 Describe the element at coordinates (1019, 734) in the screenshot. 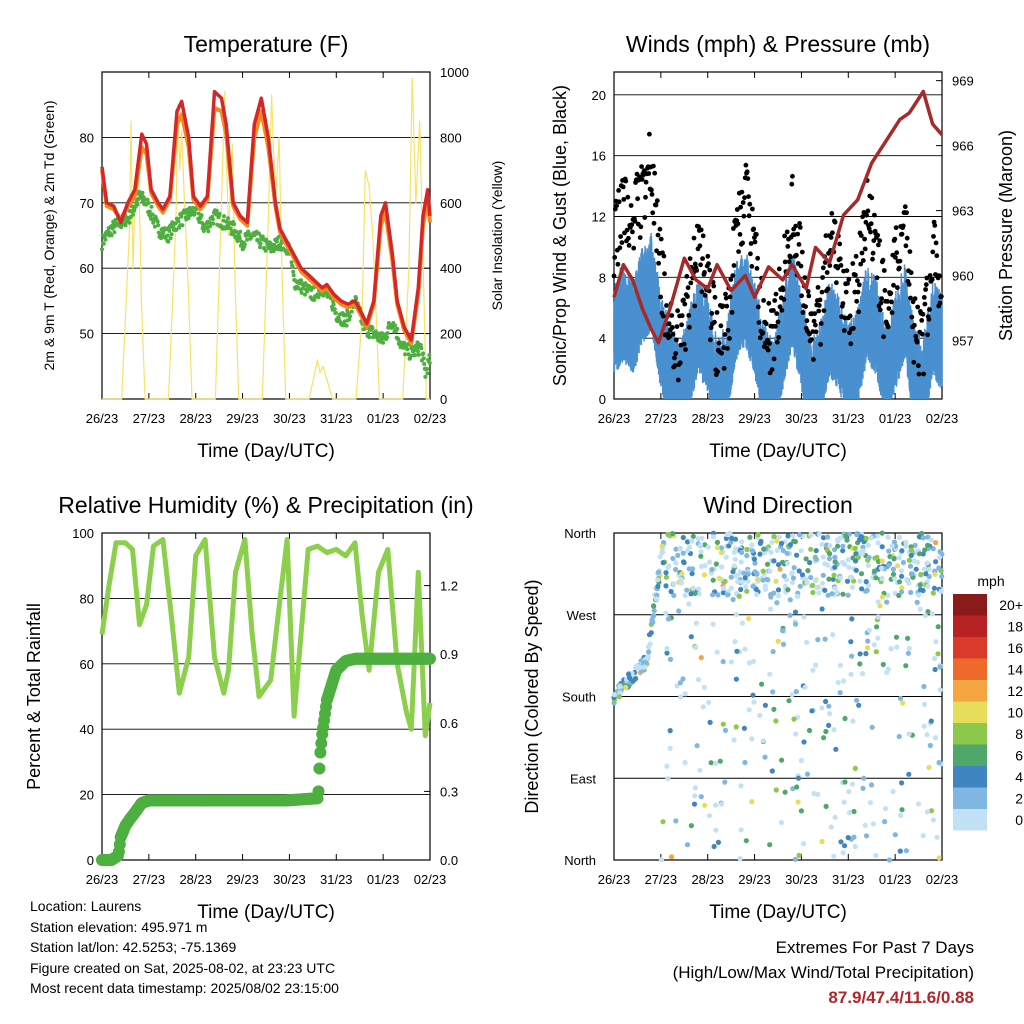

I see `legend-label: 8` at that location.